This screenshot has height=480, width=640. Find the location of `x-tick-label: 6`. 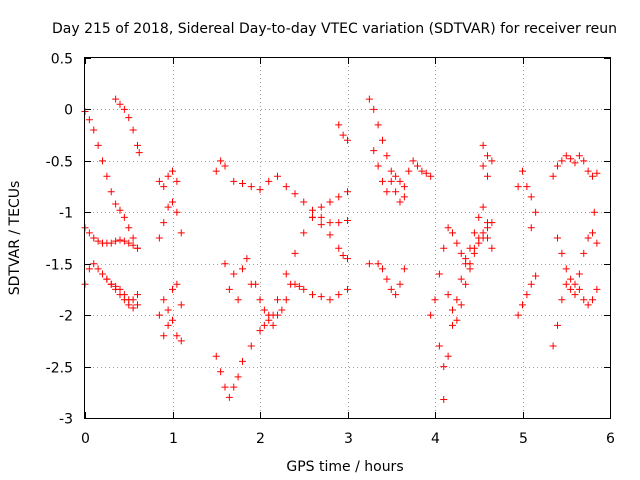

x-tick-label: 6 is located at coordinates (610, 439).